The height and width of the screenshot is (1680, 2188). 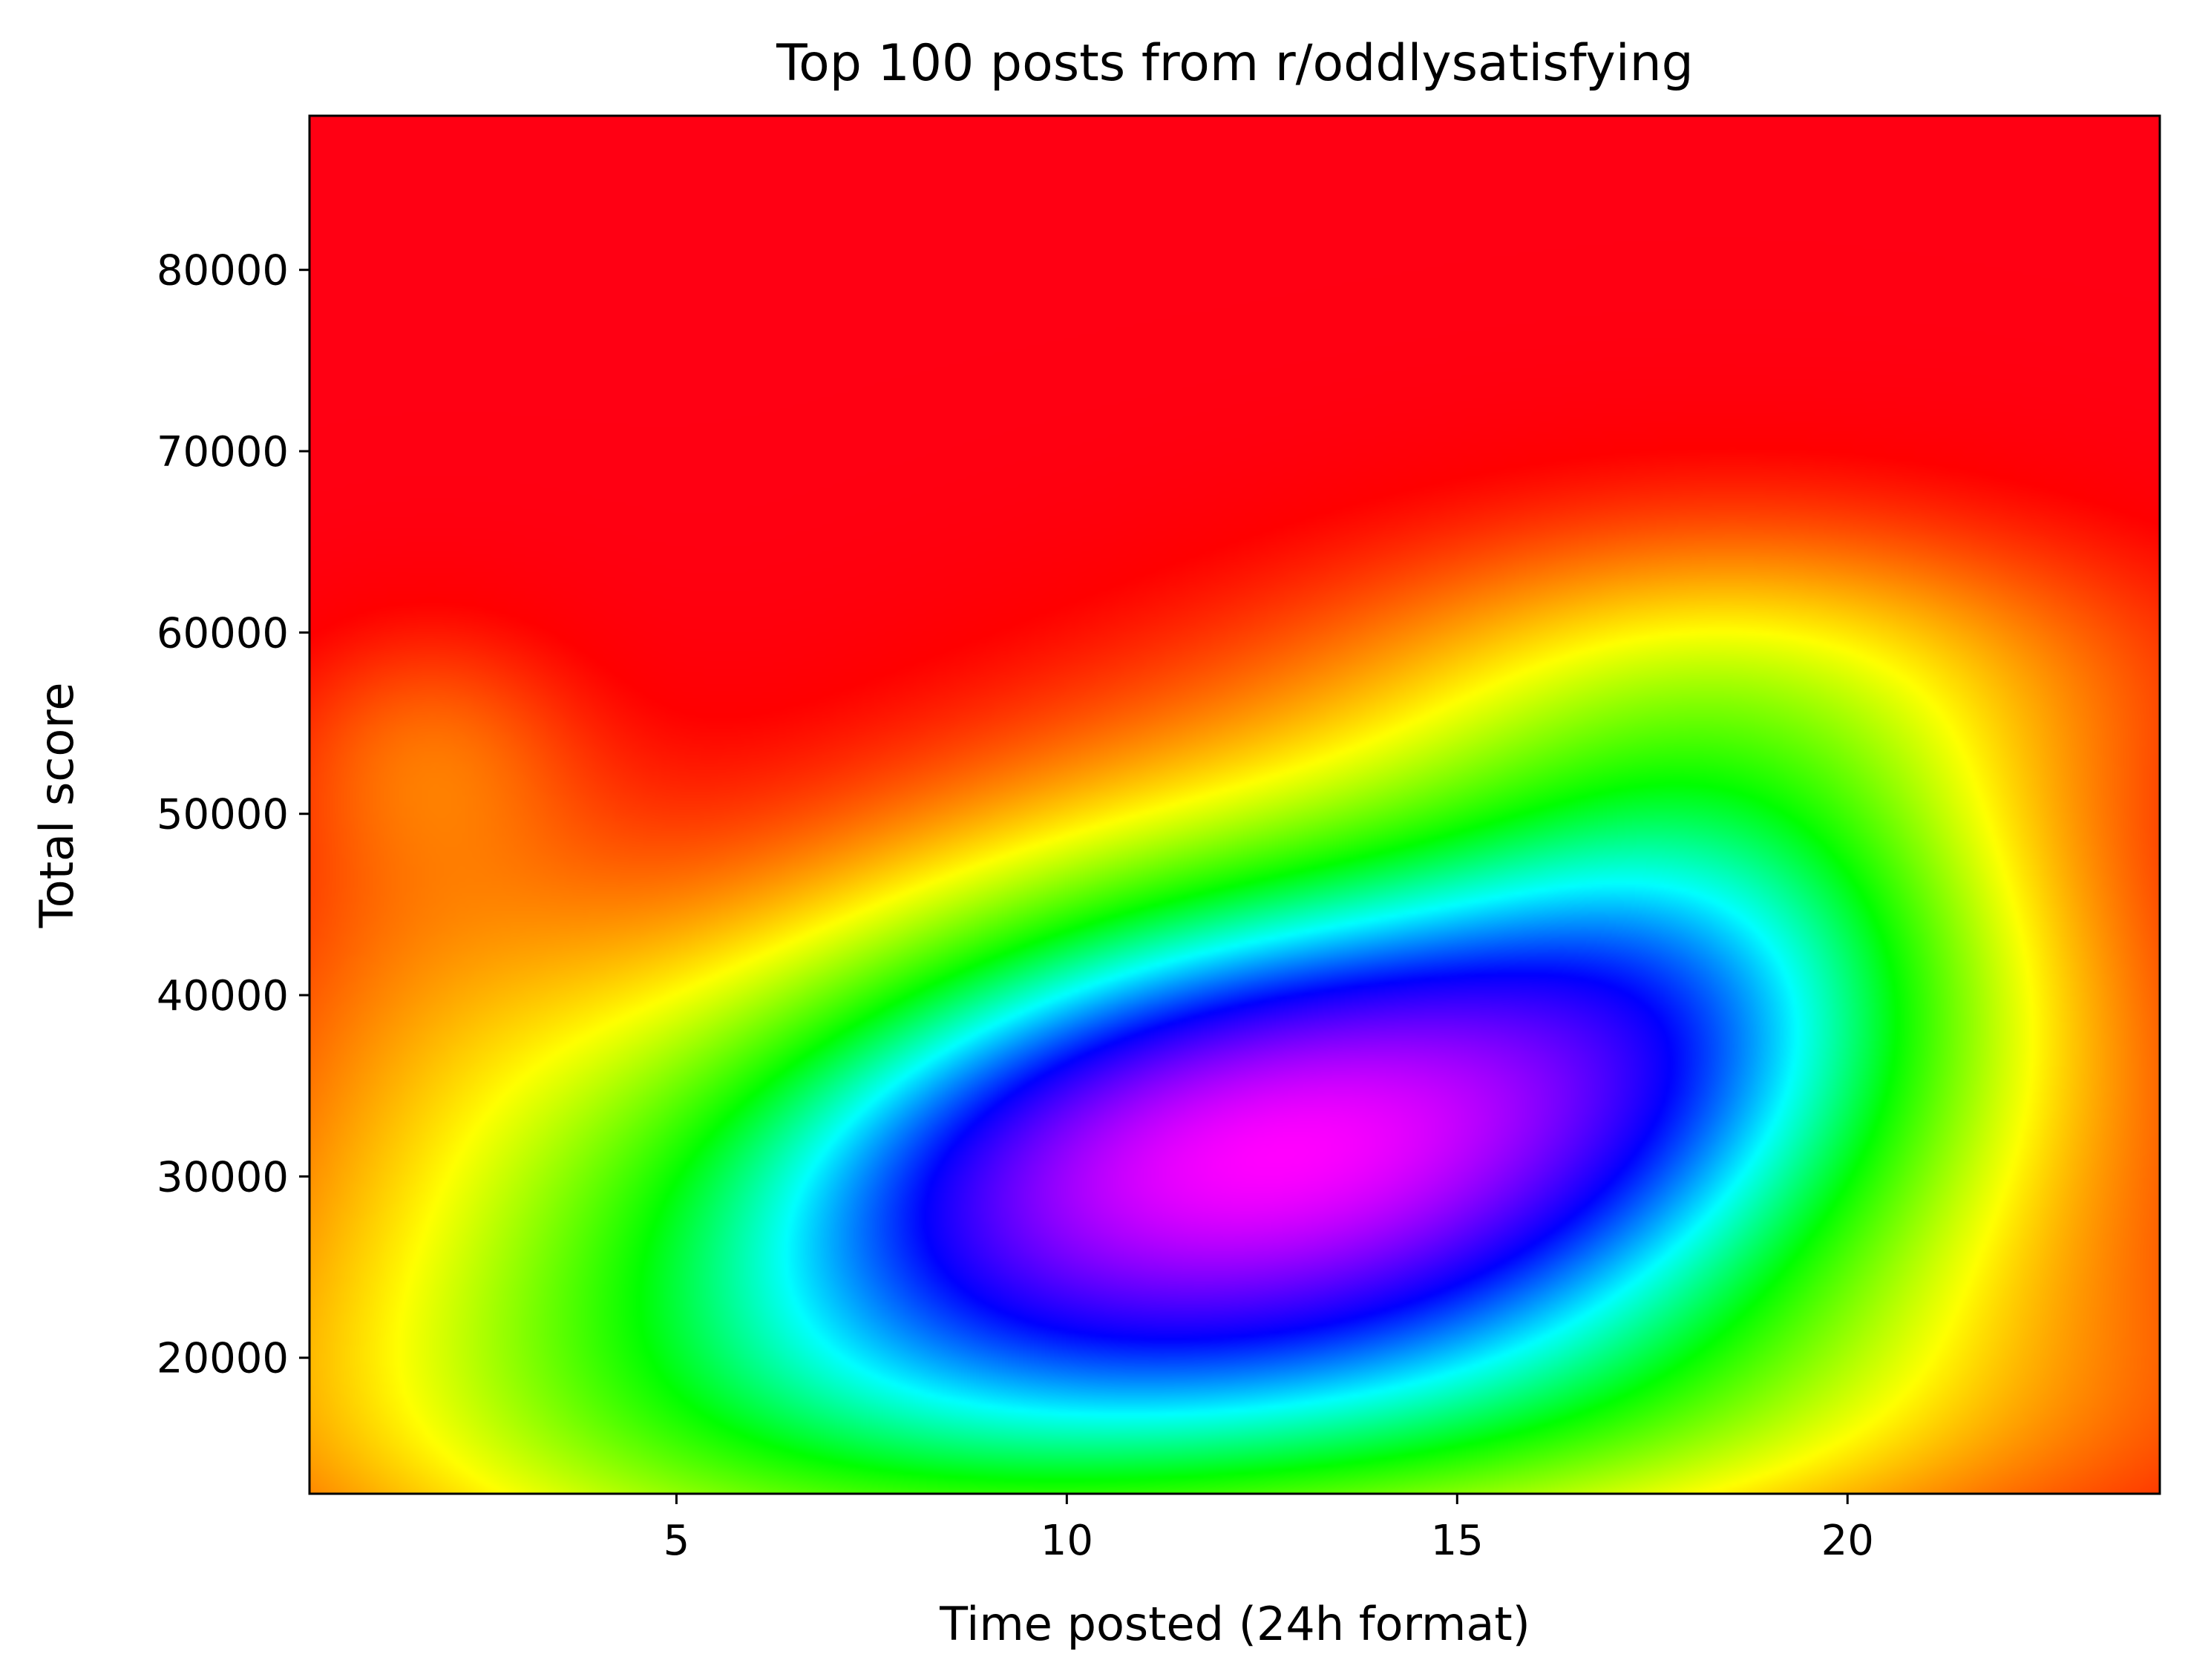 What do you see at coordinates (677, 1541) in the screenshot?
I see `x-tick-label: 5` at bounding box center [677, 1541].